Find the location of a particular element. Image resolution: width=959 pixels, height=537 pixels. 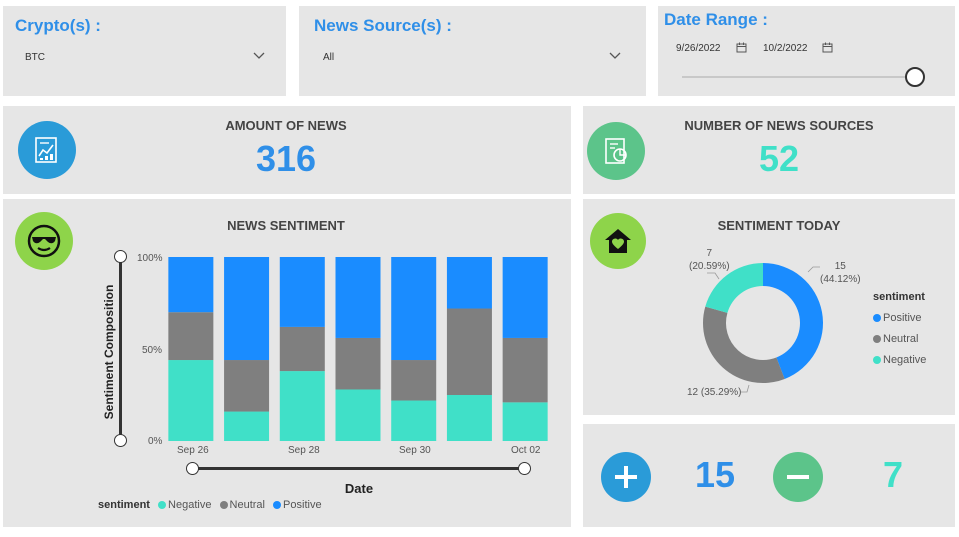

donut-leader-lines is located at coordinates (763, 329).